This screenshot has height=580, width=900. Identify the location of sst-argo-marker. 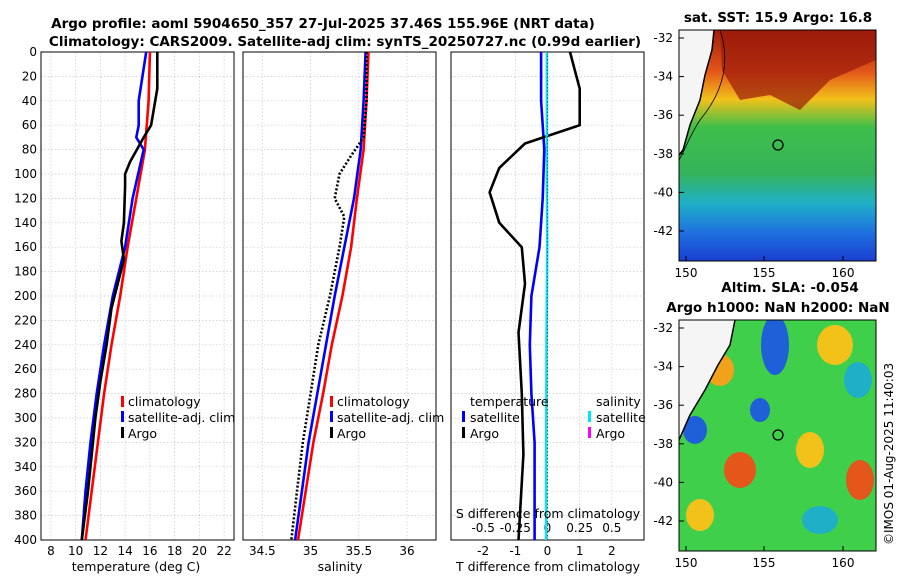
(778, 145).